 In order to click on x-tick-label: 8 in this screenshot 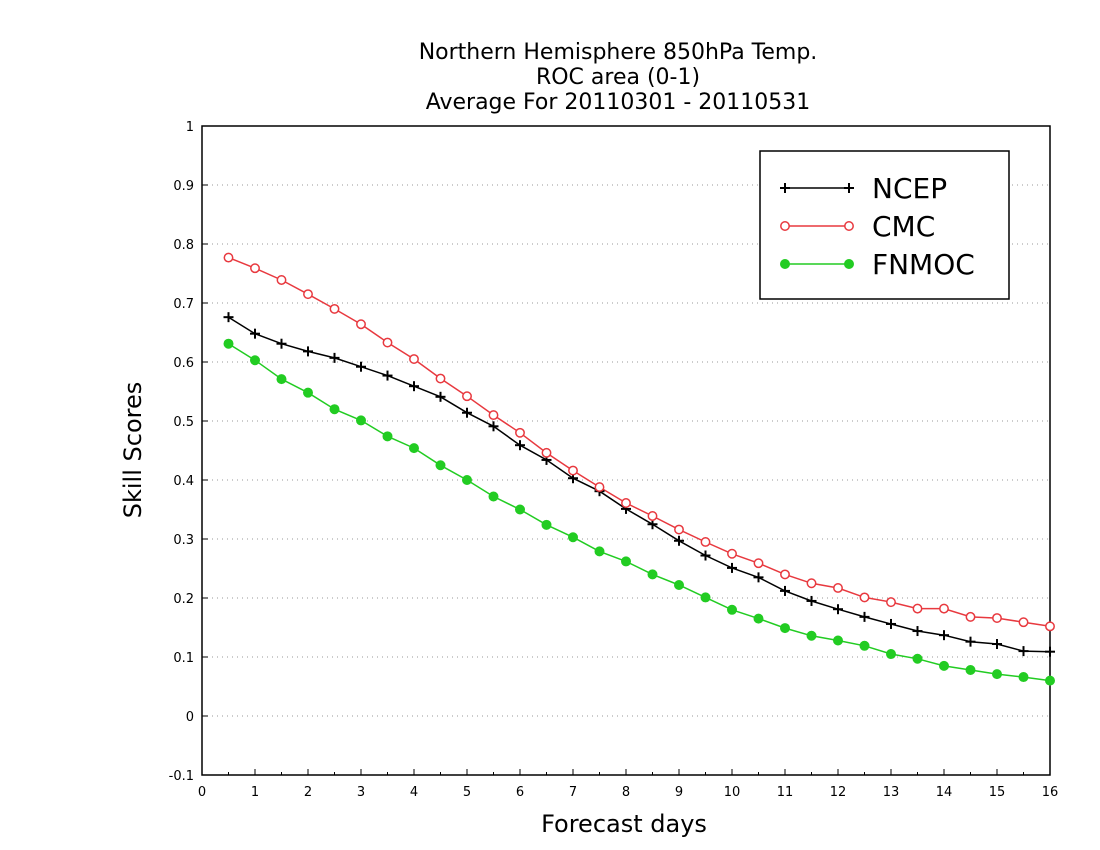, I will do `click(626, 792)`.